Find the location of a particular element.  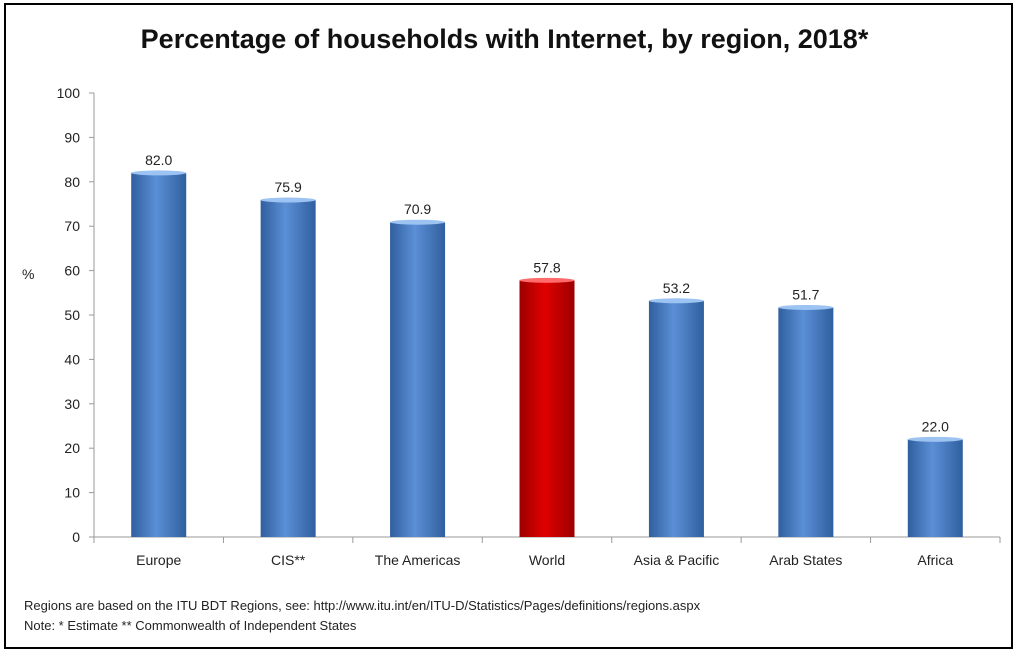

y-tick-label: 80 is located at coordinates (72, 182).